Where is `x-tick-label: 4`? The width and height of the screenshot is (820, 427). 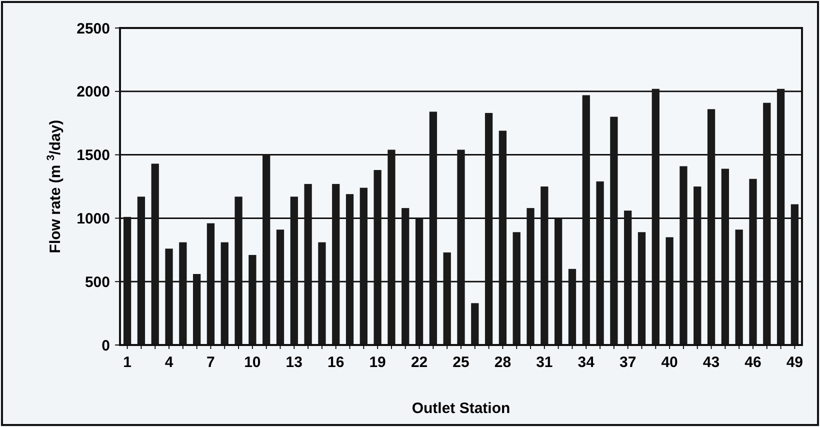 x-tick-label: 4 is located at coordinates (169, 362).